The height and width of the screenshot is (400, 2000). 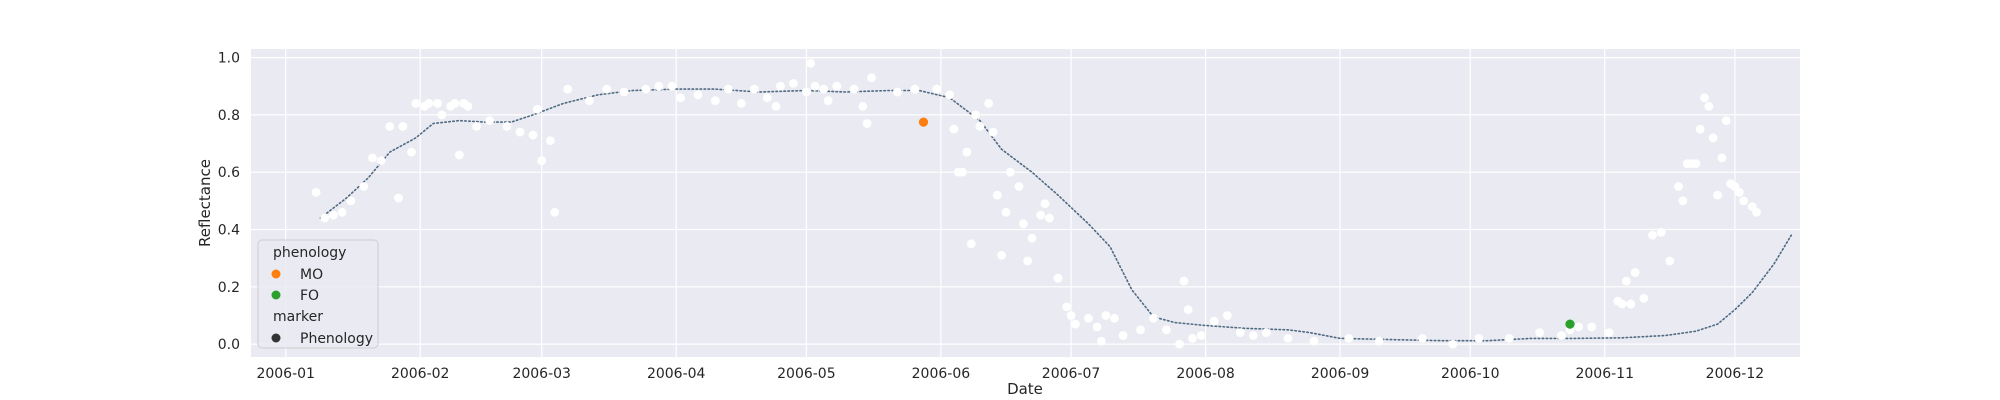 I want to click on x-tick-label: 2006-02, so click(x=420, y=374).